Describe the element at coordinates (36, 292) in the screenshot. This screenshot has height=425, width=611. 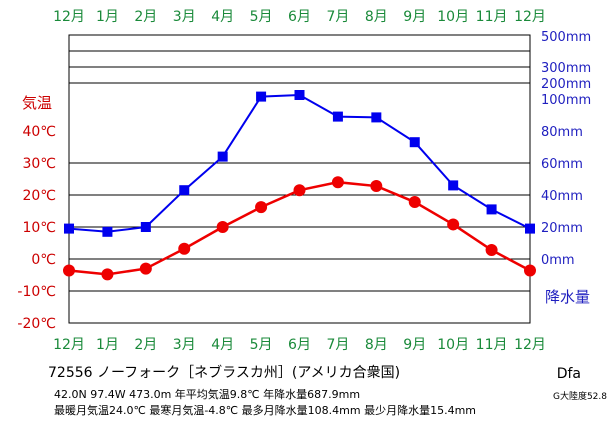
I see `temperature-tick-label: -10℃` at that location.